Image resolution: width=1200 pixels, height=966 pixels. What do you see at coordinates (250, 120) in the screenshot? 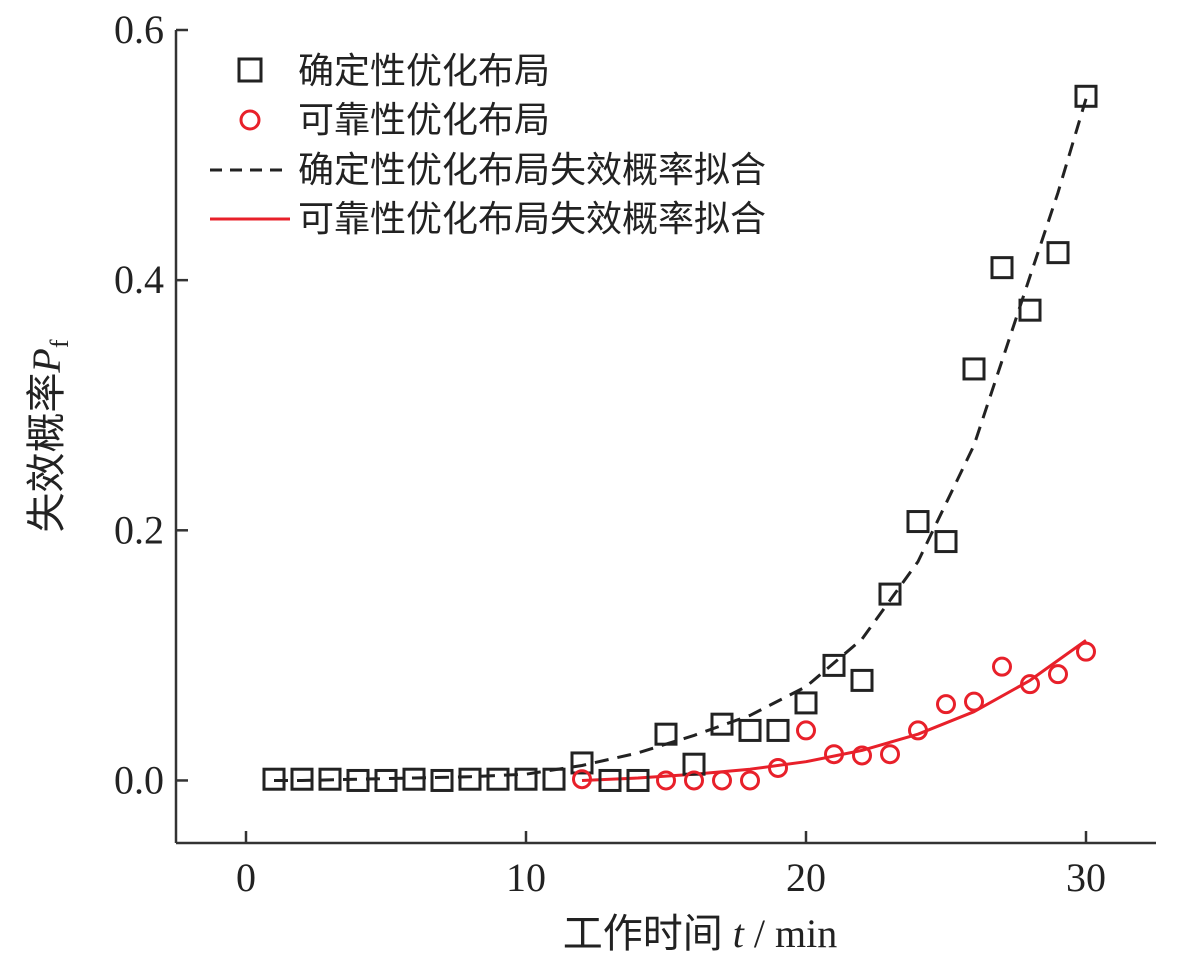
I see `legend-circle-marker` at bounding box center [250, 120].